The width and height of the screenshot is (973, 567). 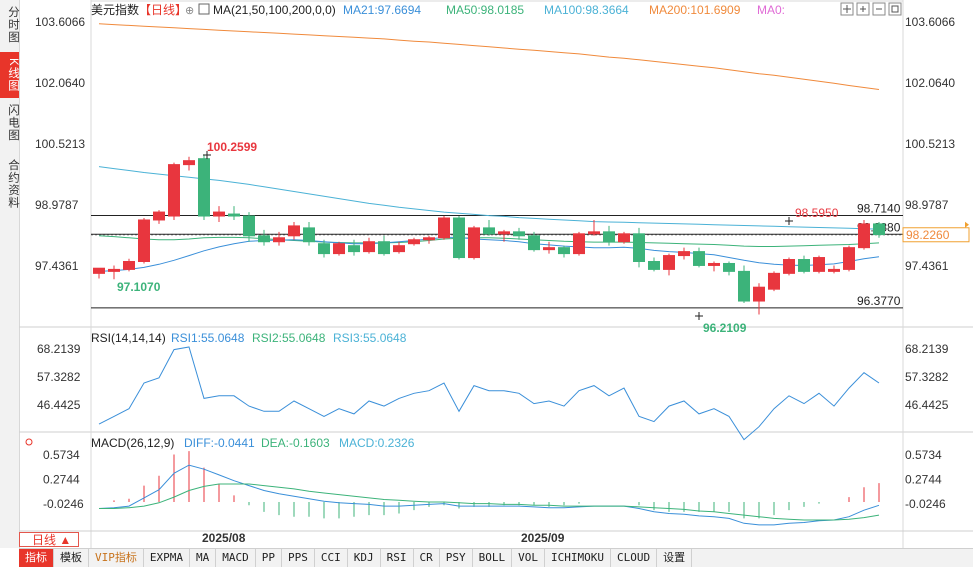 I want to click on left-tab-1: K线图, so click(x=9, y=75).